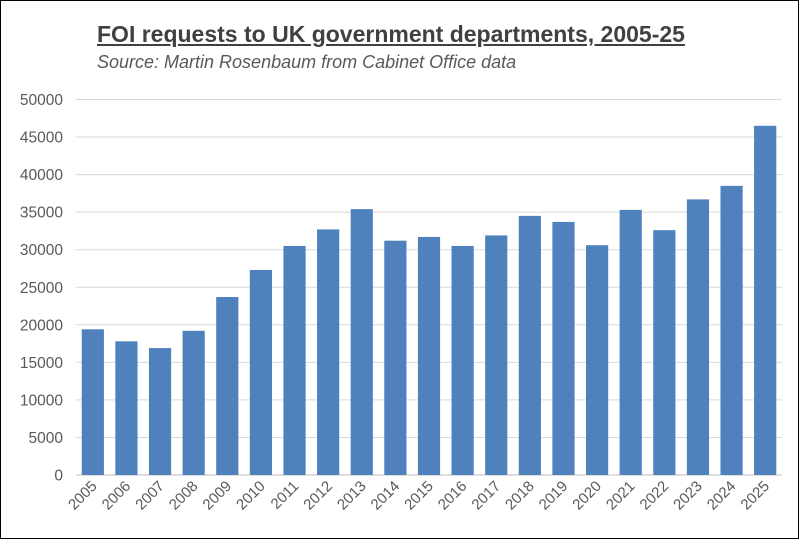 The width and height of the screenshot is (799, 539). What do you see at coordinates (395, 357) in the screenshot?
I see `bar-2014` at bounding box center [395, 357].